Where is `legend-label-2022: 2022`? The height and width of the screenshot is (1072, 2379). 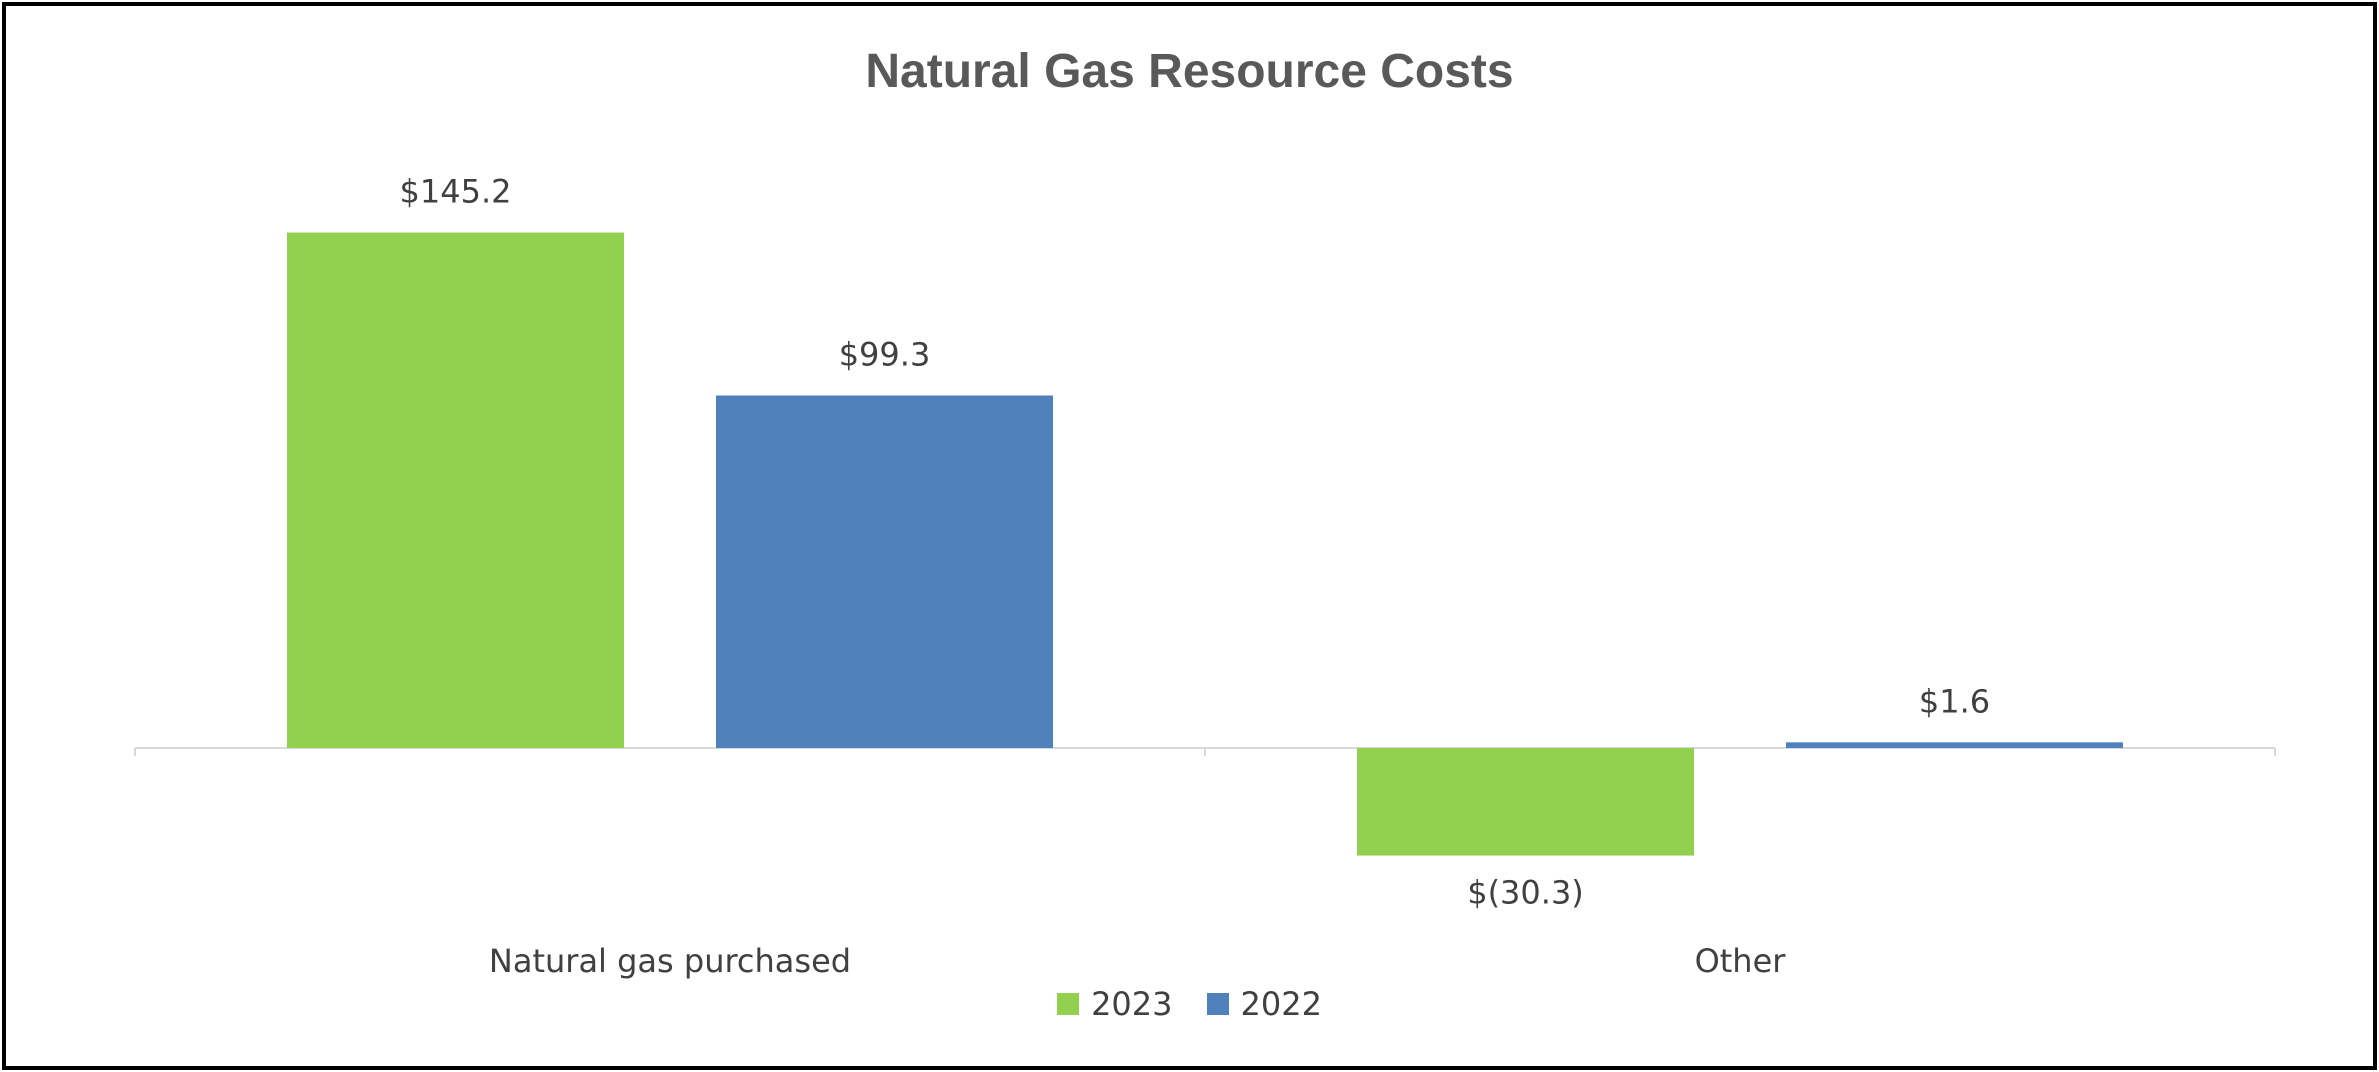
legend-label-2022: 2022 is located at coordinates (1281, 1004).